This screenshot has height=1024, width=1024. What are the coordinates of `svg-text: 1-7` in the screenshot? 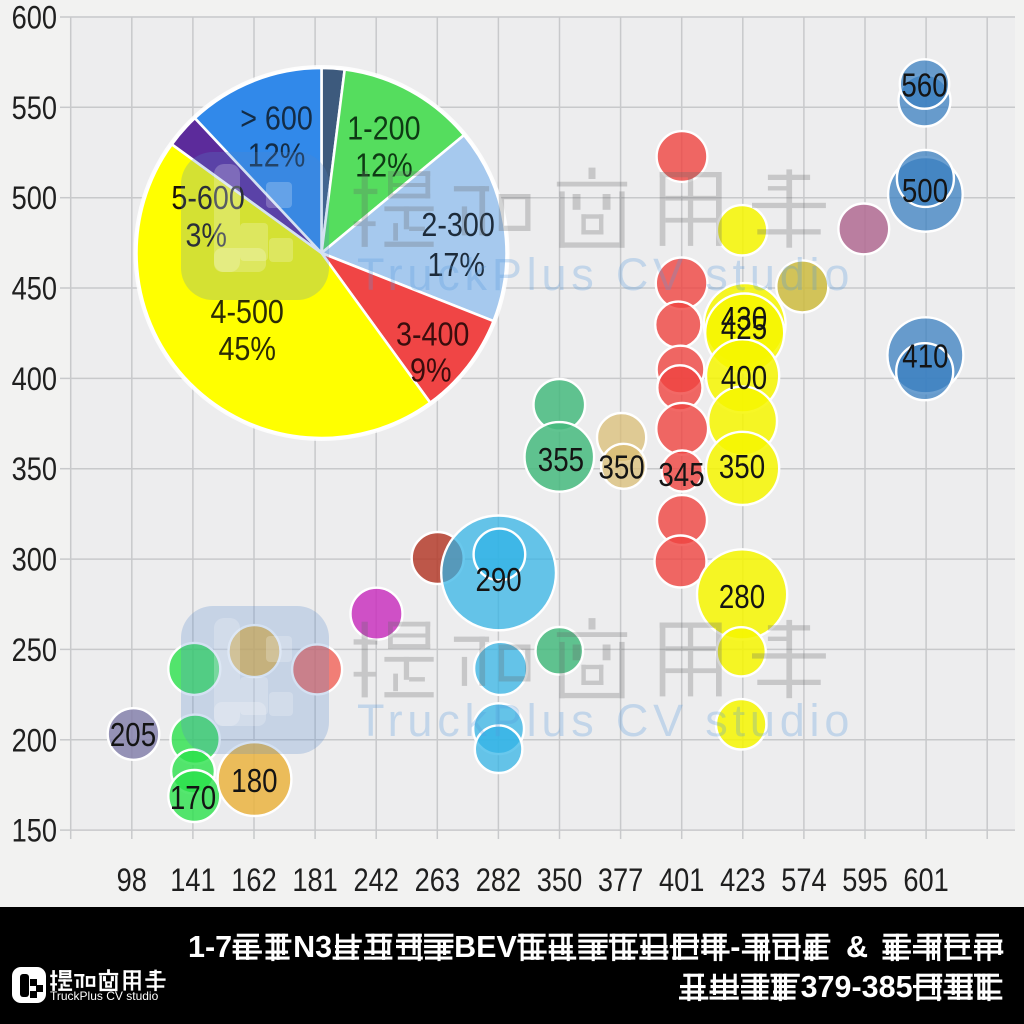 It's located at (210, 947).